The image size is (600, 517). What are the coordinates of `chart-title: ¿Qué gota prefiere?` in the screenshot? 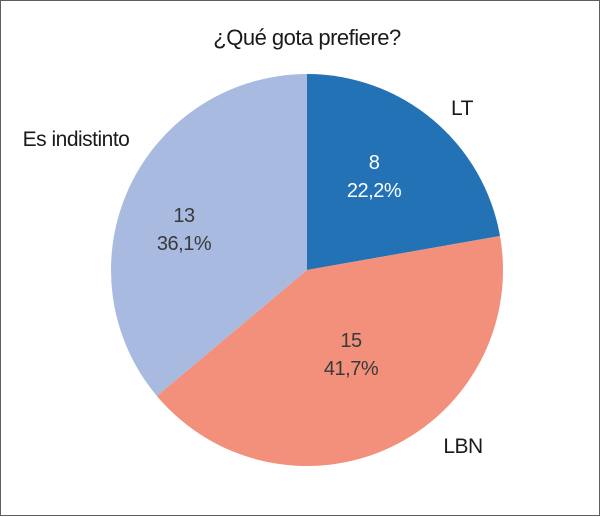 It's located at (307, 37).